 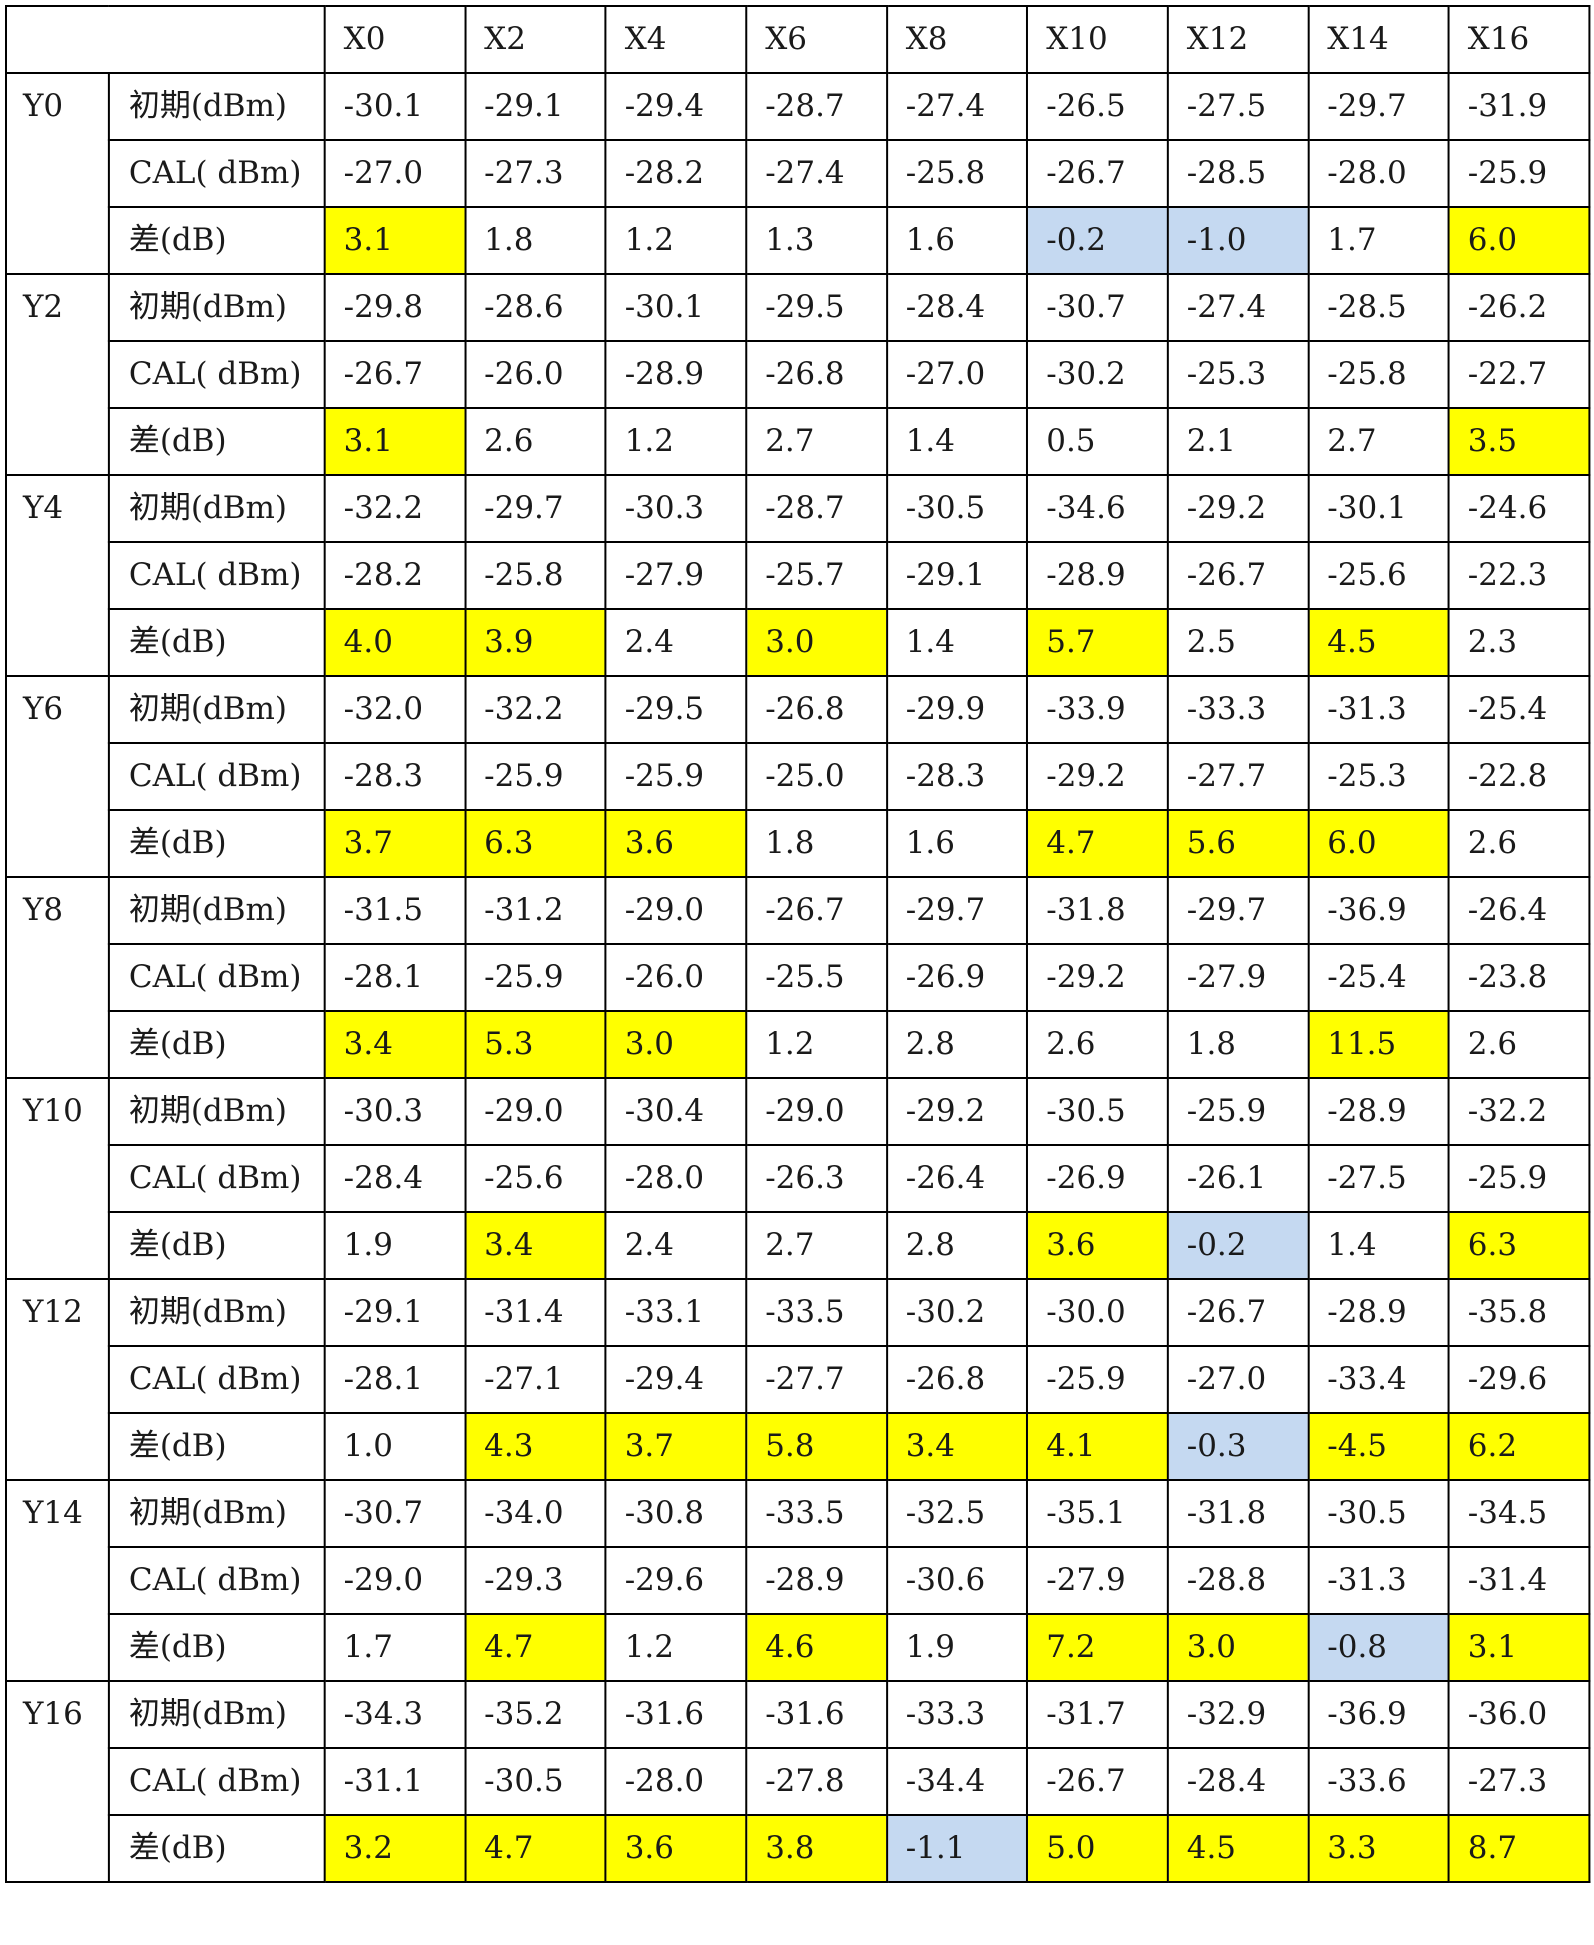 What do you see at coordinates (1519, 441) in the screenshot?
I see `value-cell: 3.5` at bounding box center [1519, 441].